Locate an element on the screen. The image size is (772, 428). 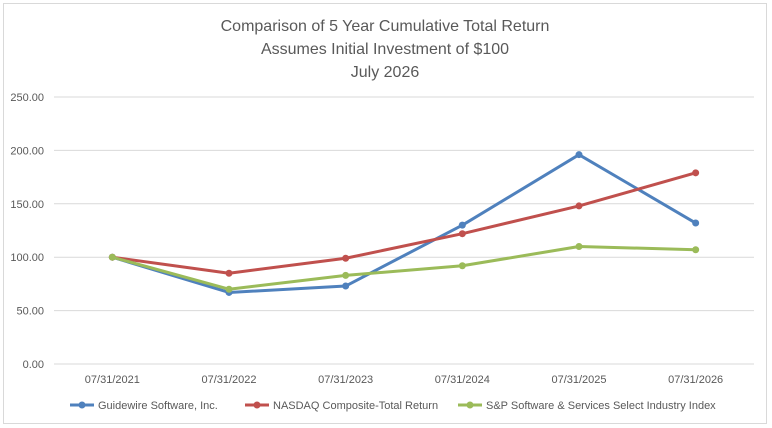
x-tick-label: 07/31/2023 is located at coordinates (345, 380).